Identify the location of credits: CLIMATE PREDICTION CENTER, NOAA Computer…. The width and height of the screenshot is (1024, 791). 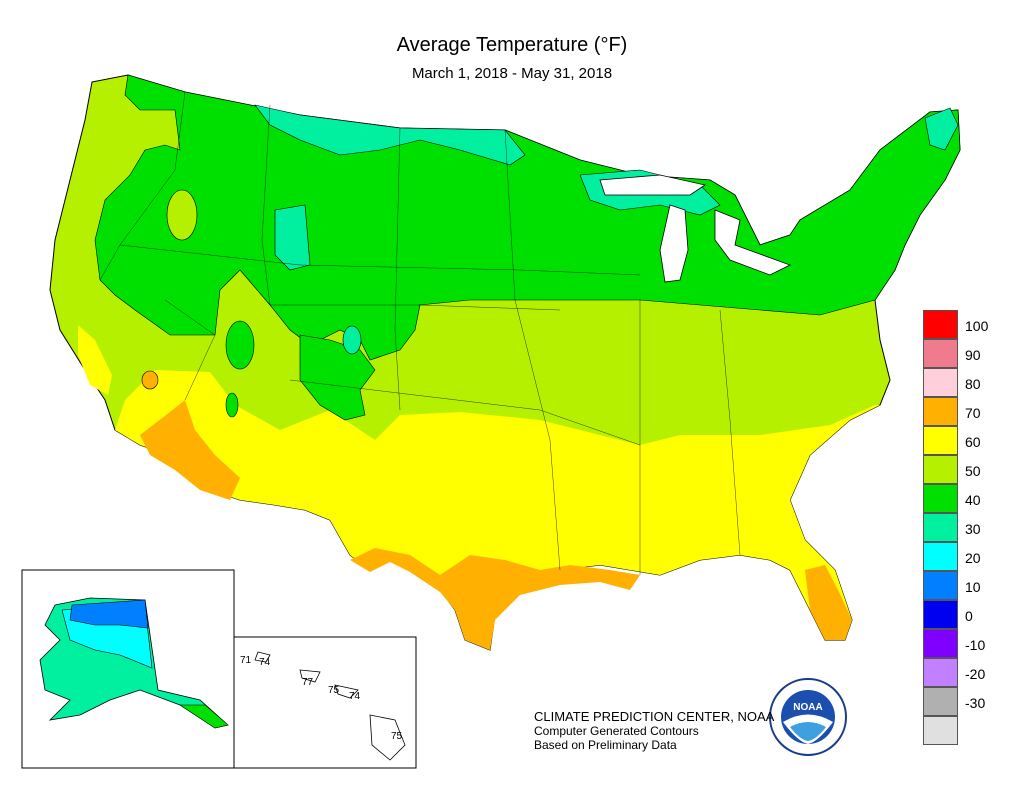
(654, 731).